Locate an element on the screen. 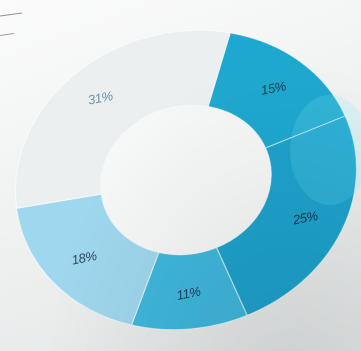 The width and height of the screenshot is (361, 351). slice-label: 25% is located at coordinates (305, 218).